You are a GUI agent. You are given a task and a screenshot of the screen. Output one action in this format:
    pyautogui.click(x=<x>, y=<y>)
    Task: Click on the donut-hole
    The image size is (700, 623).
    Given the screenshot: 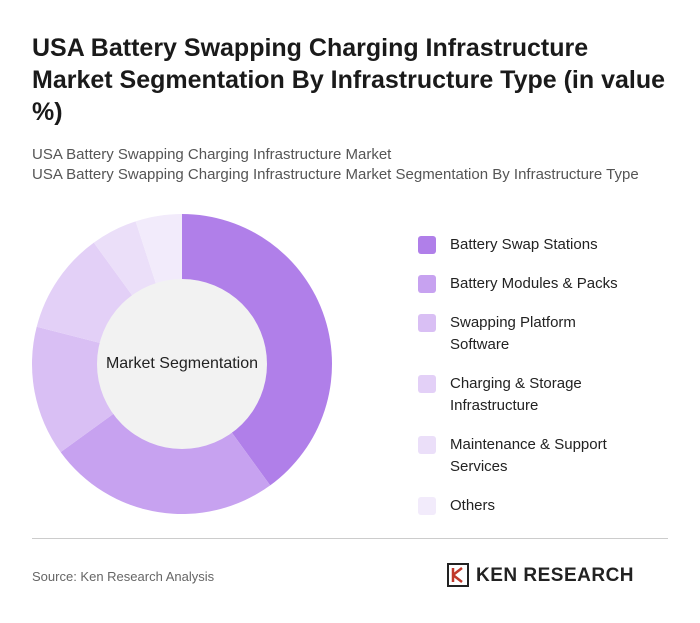 What is the action you would take?
    pyautogui.click(x=182, y=364)
    